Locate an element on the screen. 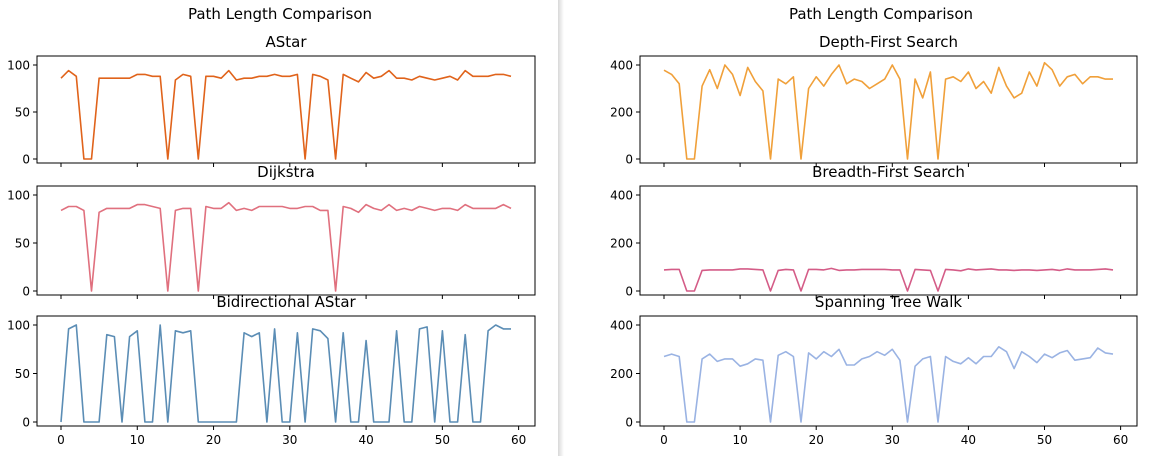 This screenshot has height=456, width=1161. bidirectional-astar-xtick-label: 50 is located at coordinates (442, 440).